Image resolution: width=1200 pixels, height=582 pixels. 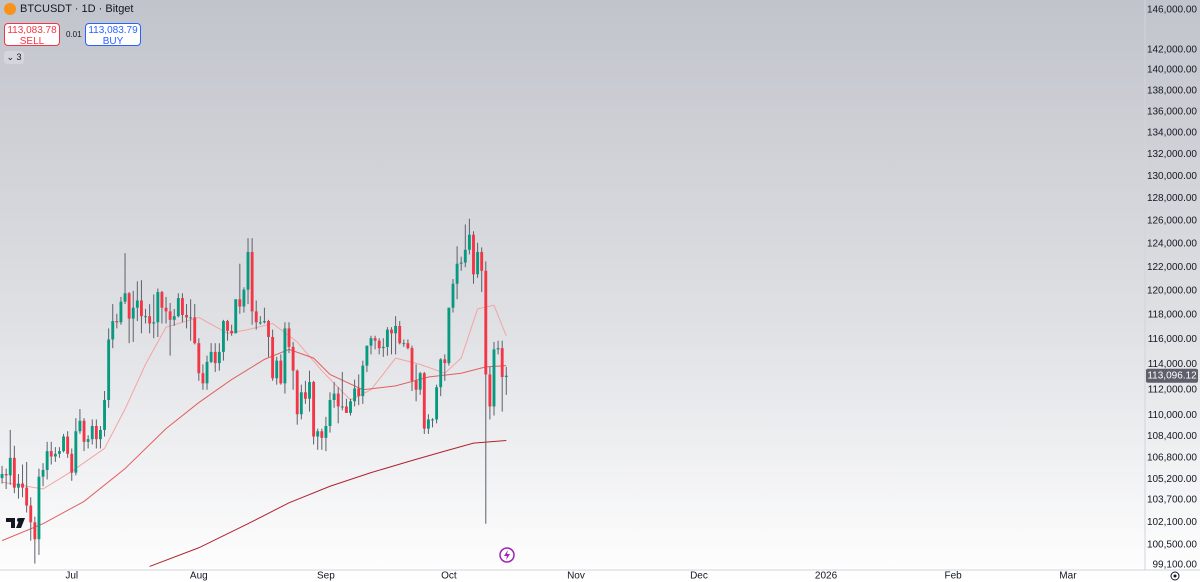 I want to click on sell-button: 113,083.78 SELL, so click(x=32, y=35).